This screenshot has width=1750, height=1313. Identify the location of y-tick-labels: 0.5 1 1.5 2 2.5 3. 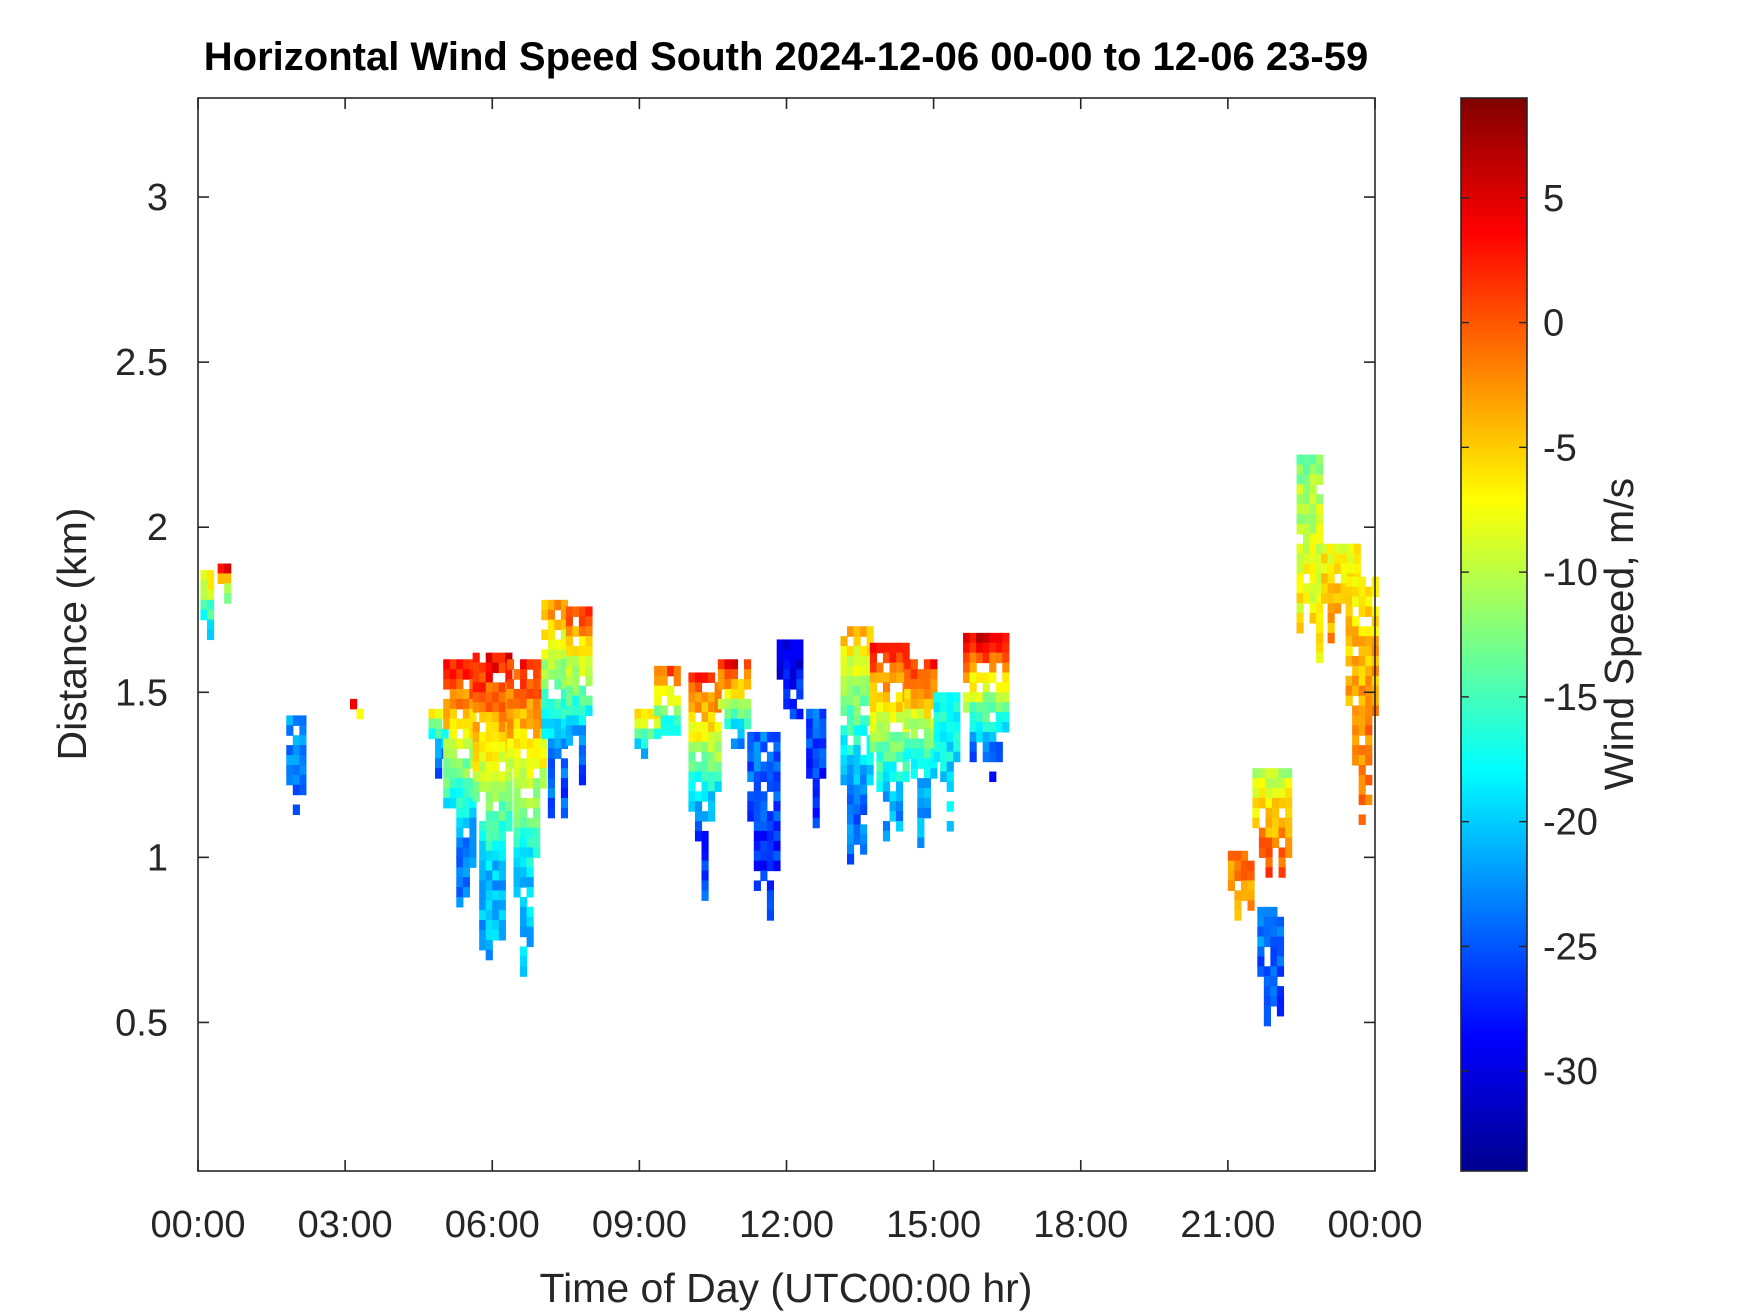
(141, 610).